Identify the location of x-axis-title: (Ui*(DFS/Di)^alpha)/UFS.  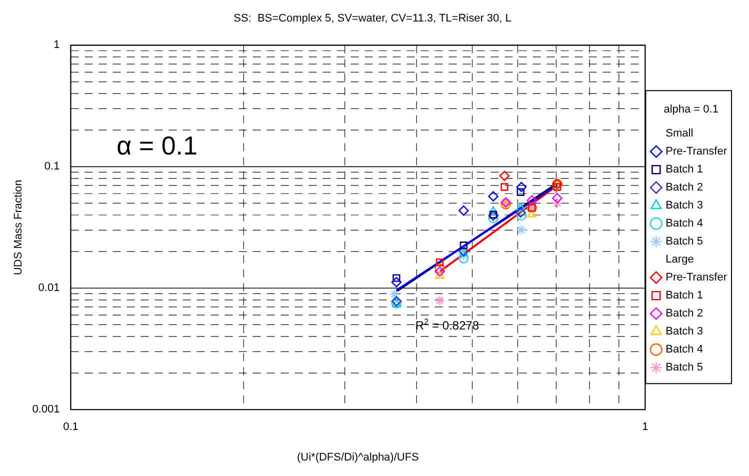
(357, 457).